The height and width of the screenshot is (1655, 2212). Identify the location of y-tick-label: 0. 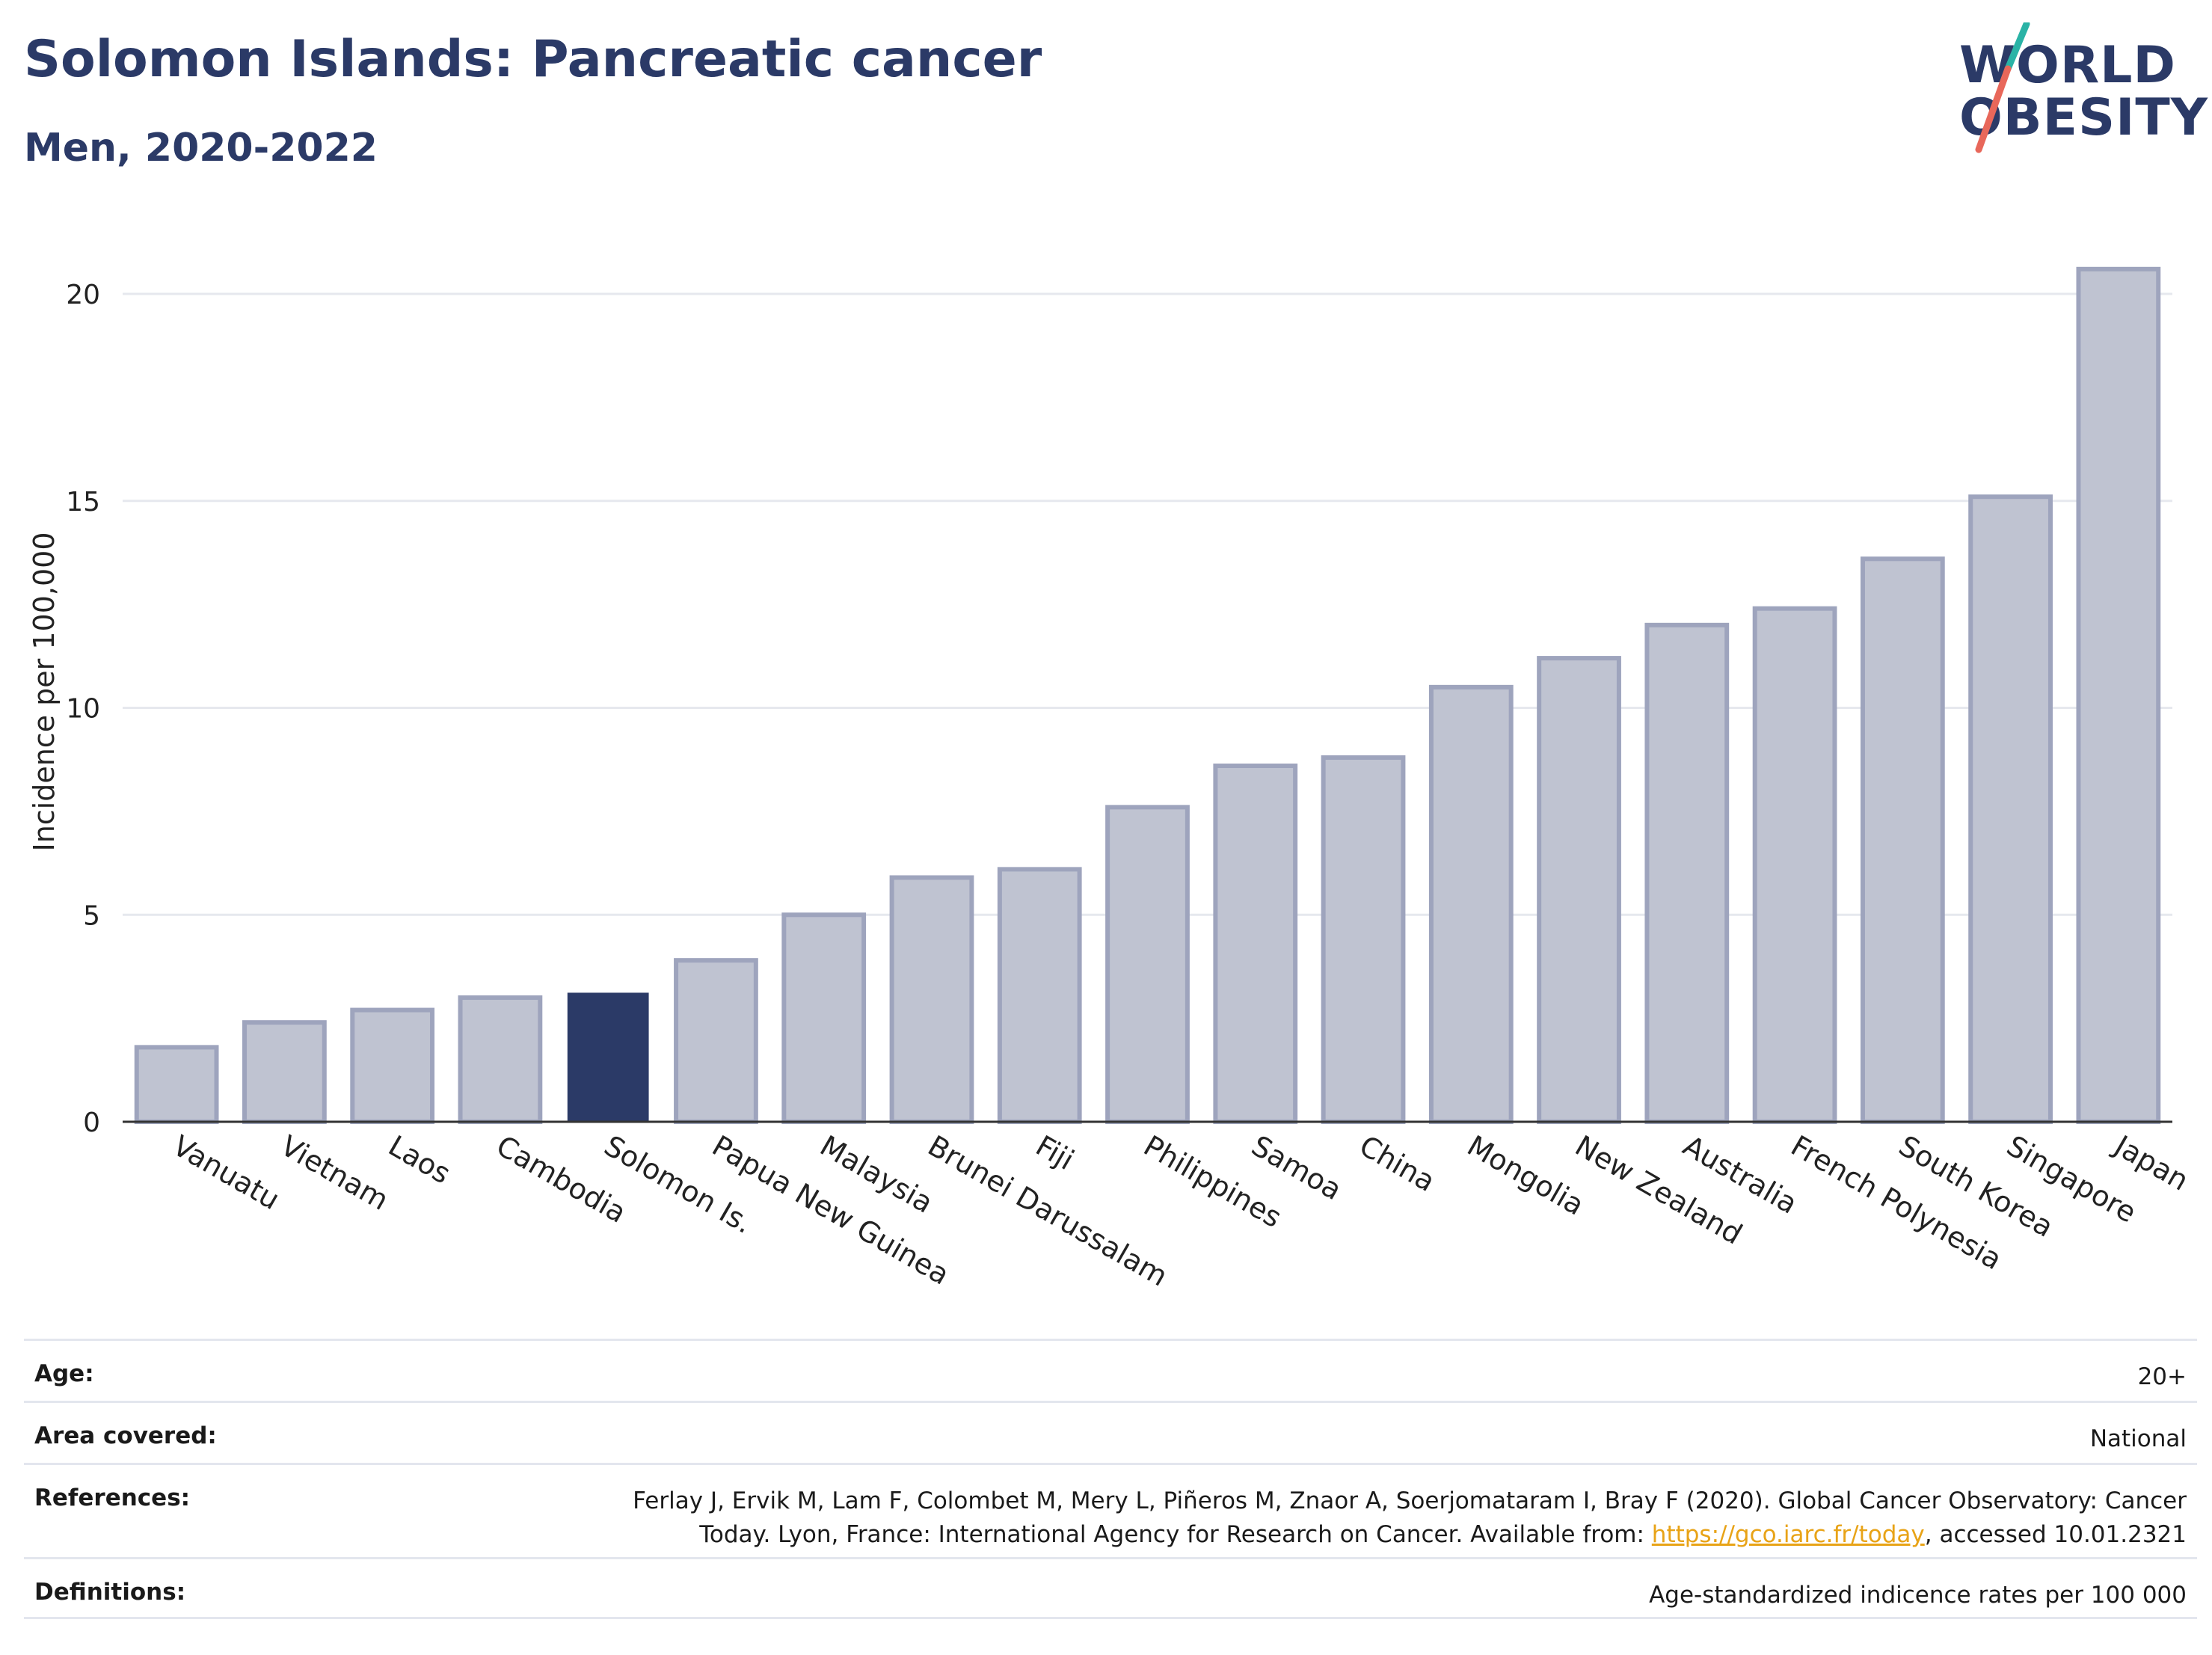
(91, 1123).